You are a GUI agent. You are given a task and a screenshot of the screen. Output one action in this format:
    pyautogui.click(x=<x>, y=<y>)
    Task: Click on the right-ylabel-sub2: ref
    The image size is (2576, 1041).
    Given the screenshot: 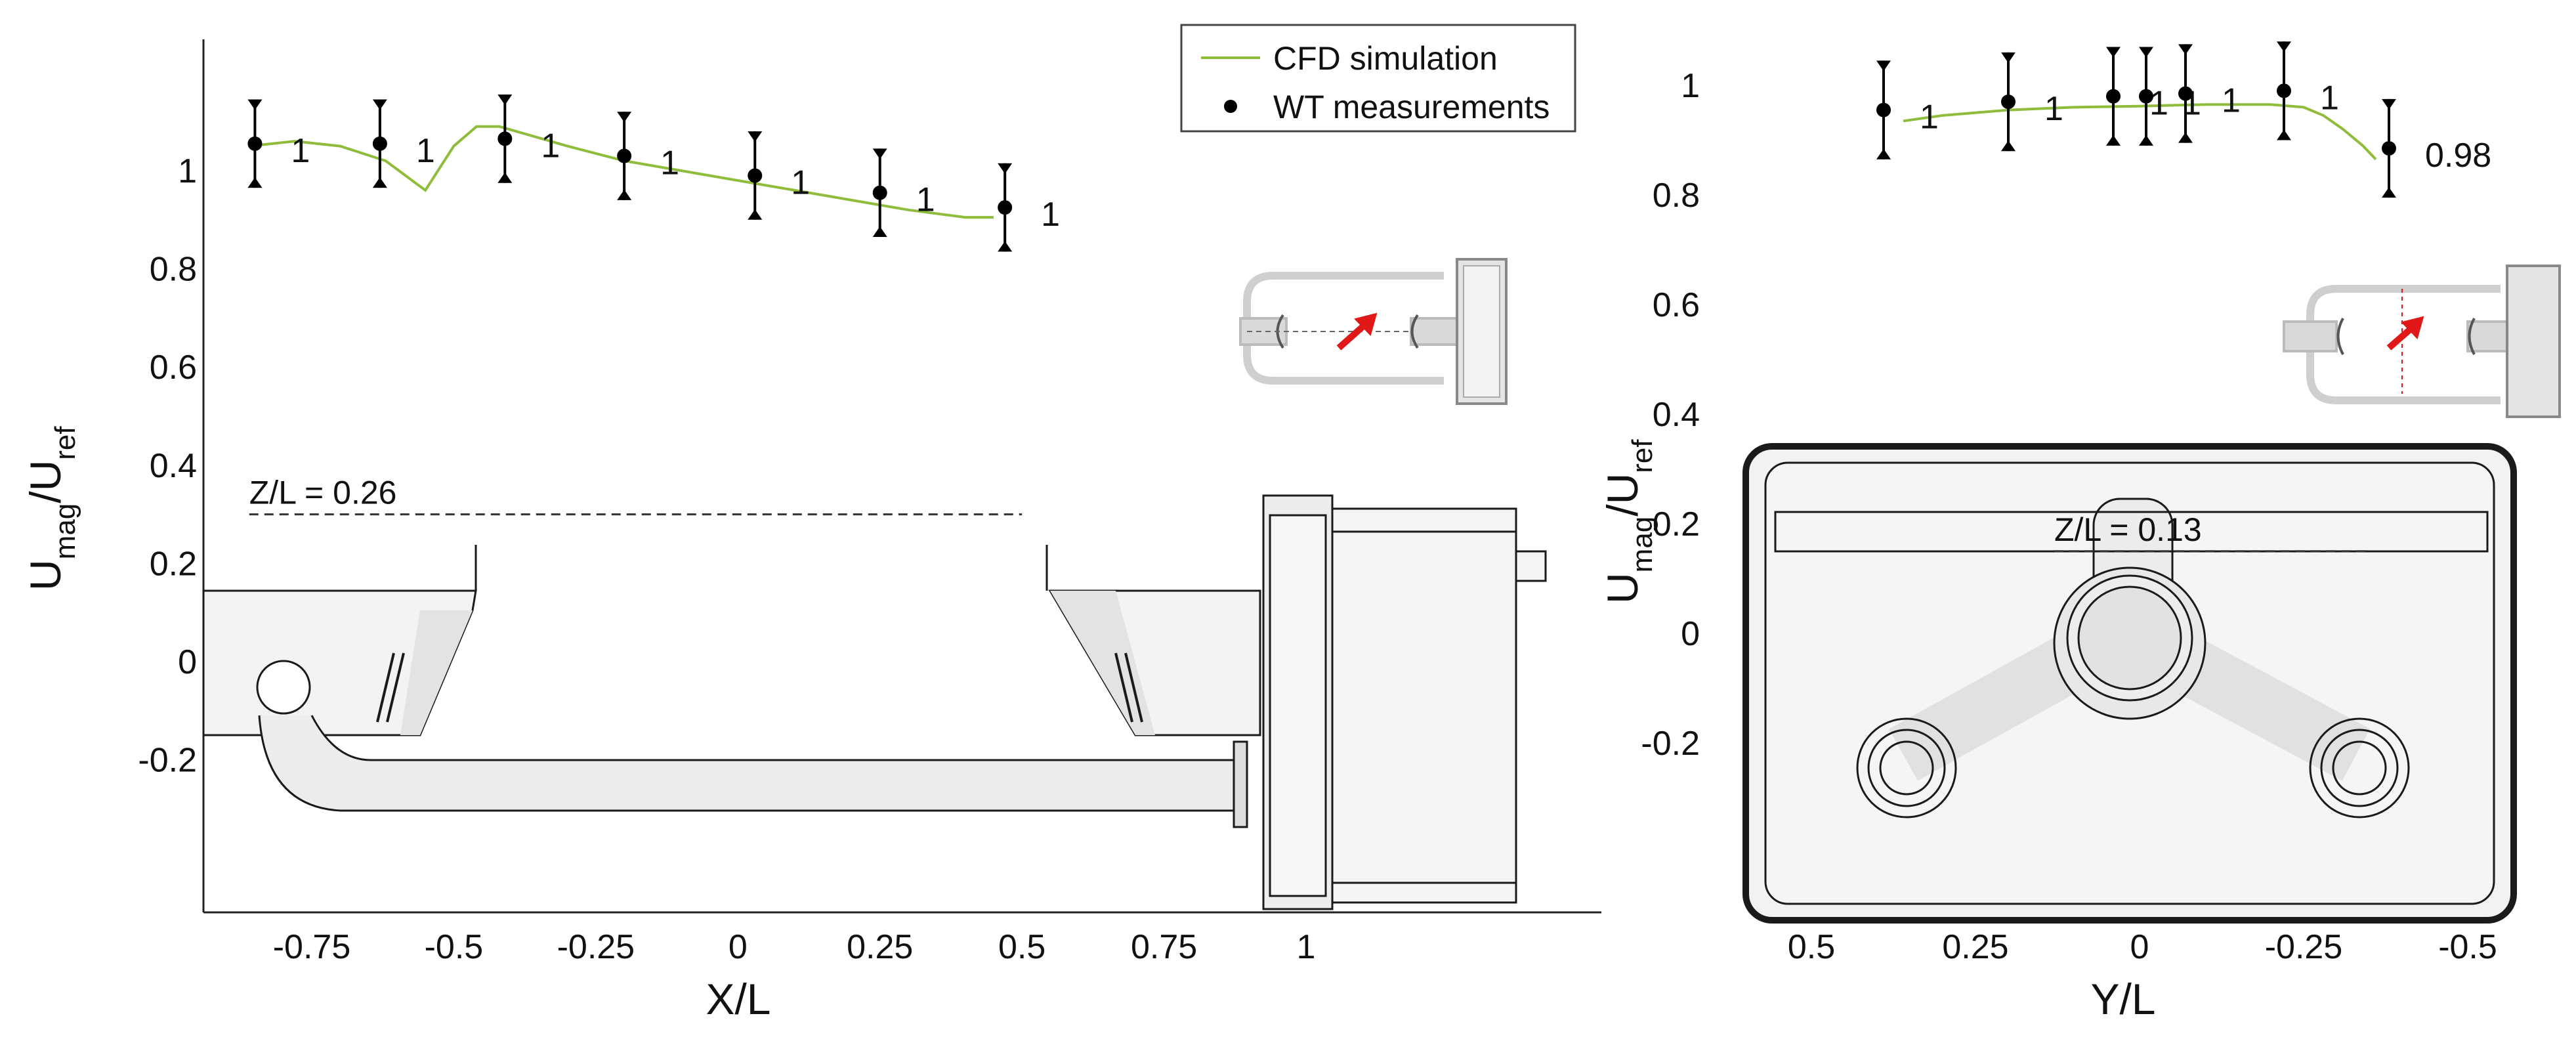 What is the action you would take?
    pyautogui.click(x=1642, y=456)
    